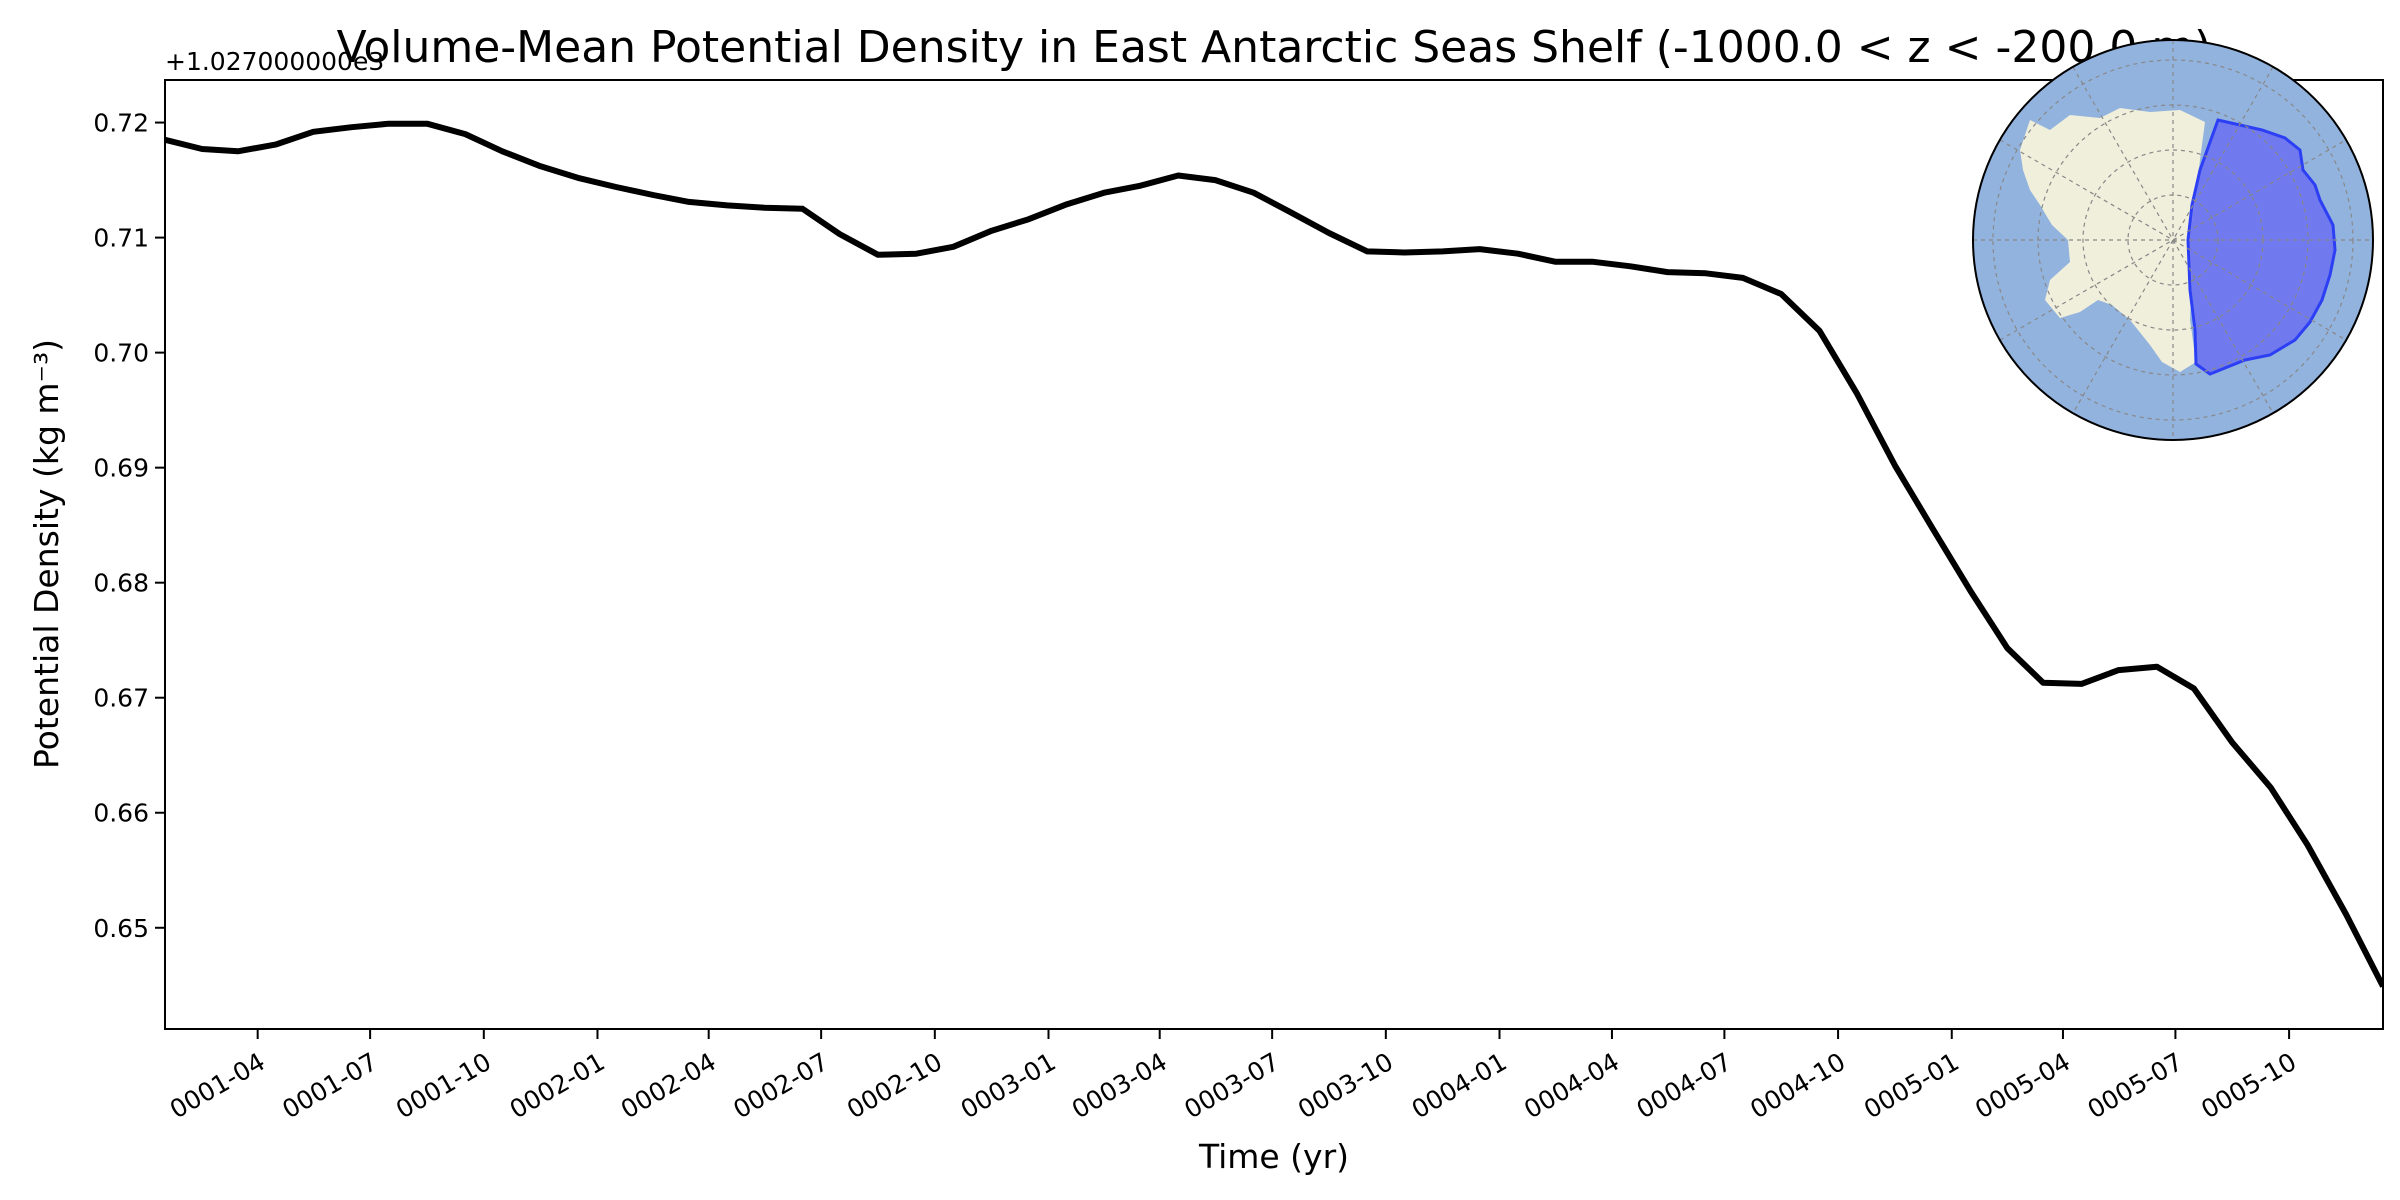 The height and width of the screenshot is (1200, 2400). Describe the element at coordinates (1797, 1085) in the screenshot. I see `x-tick-label: 0004-10` at that location.